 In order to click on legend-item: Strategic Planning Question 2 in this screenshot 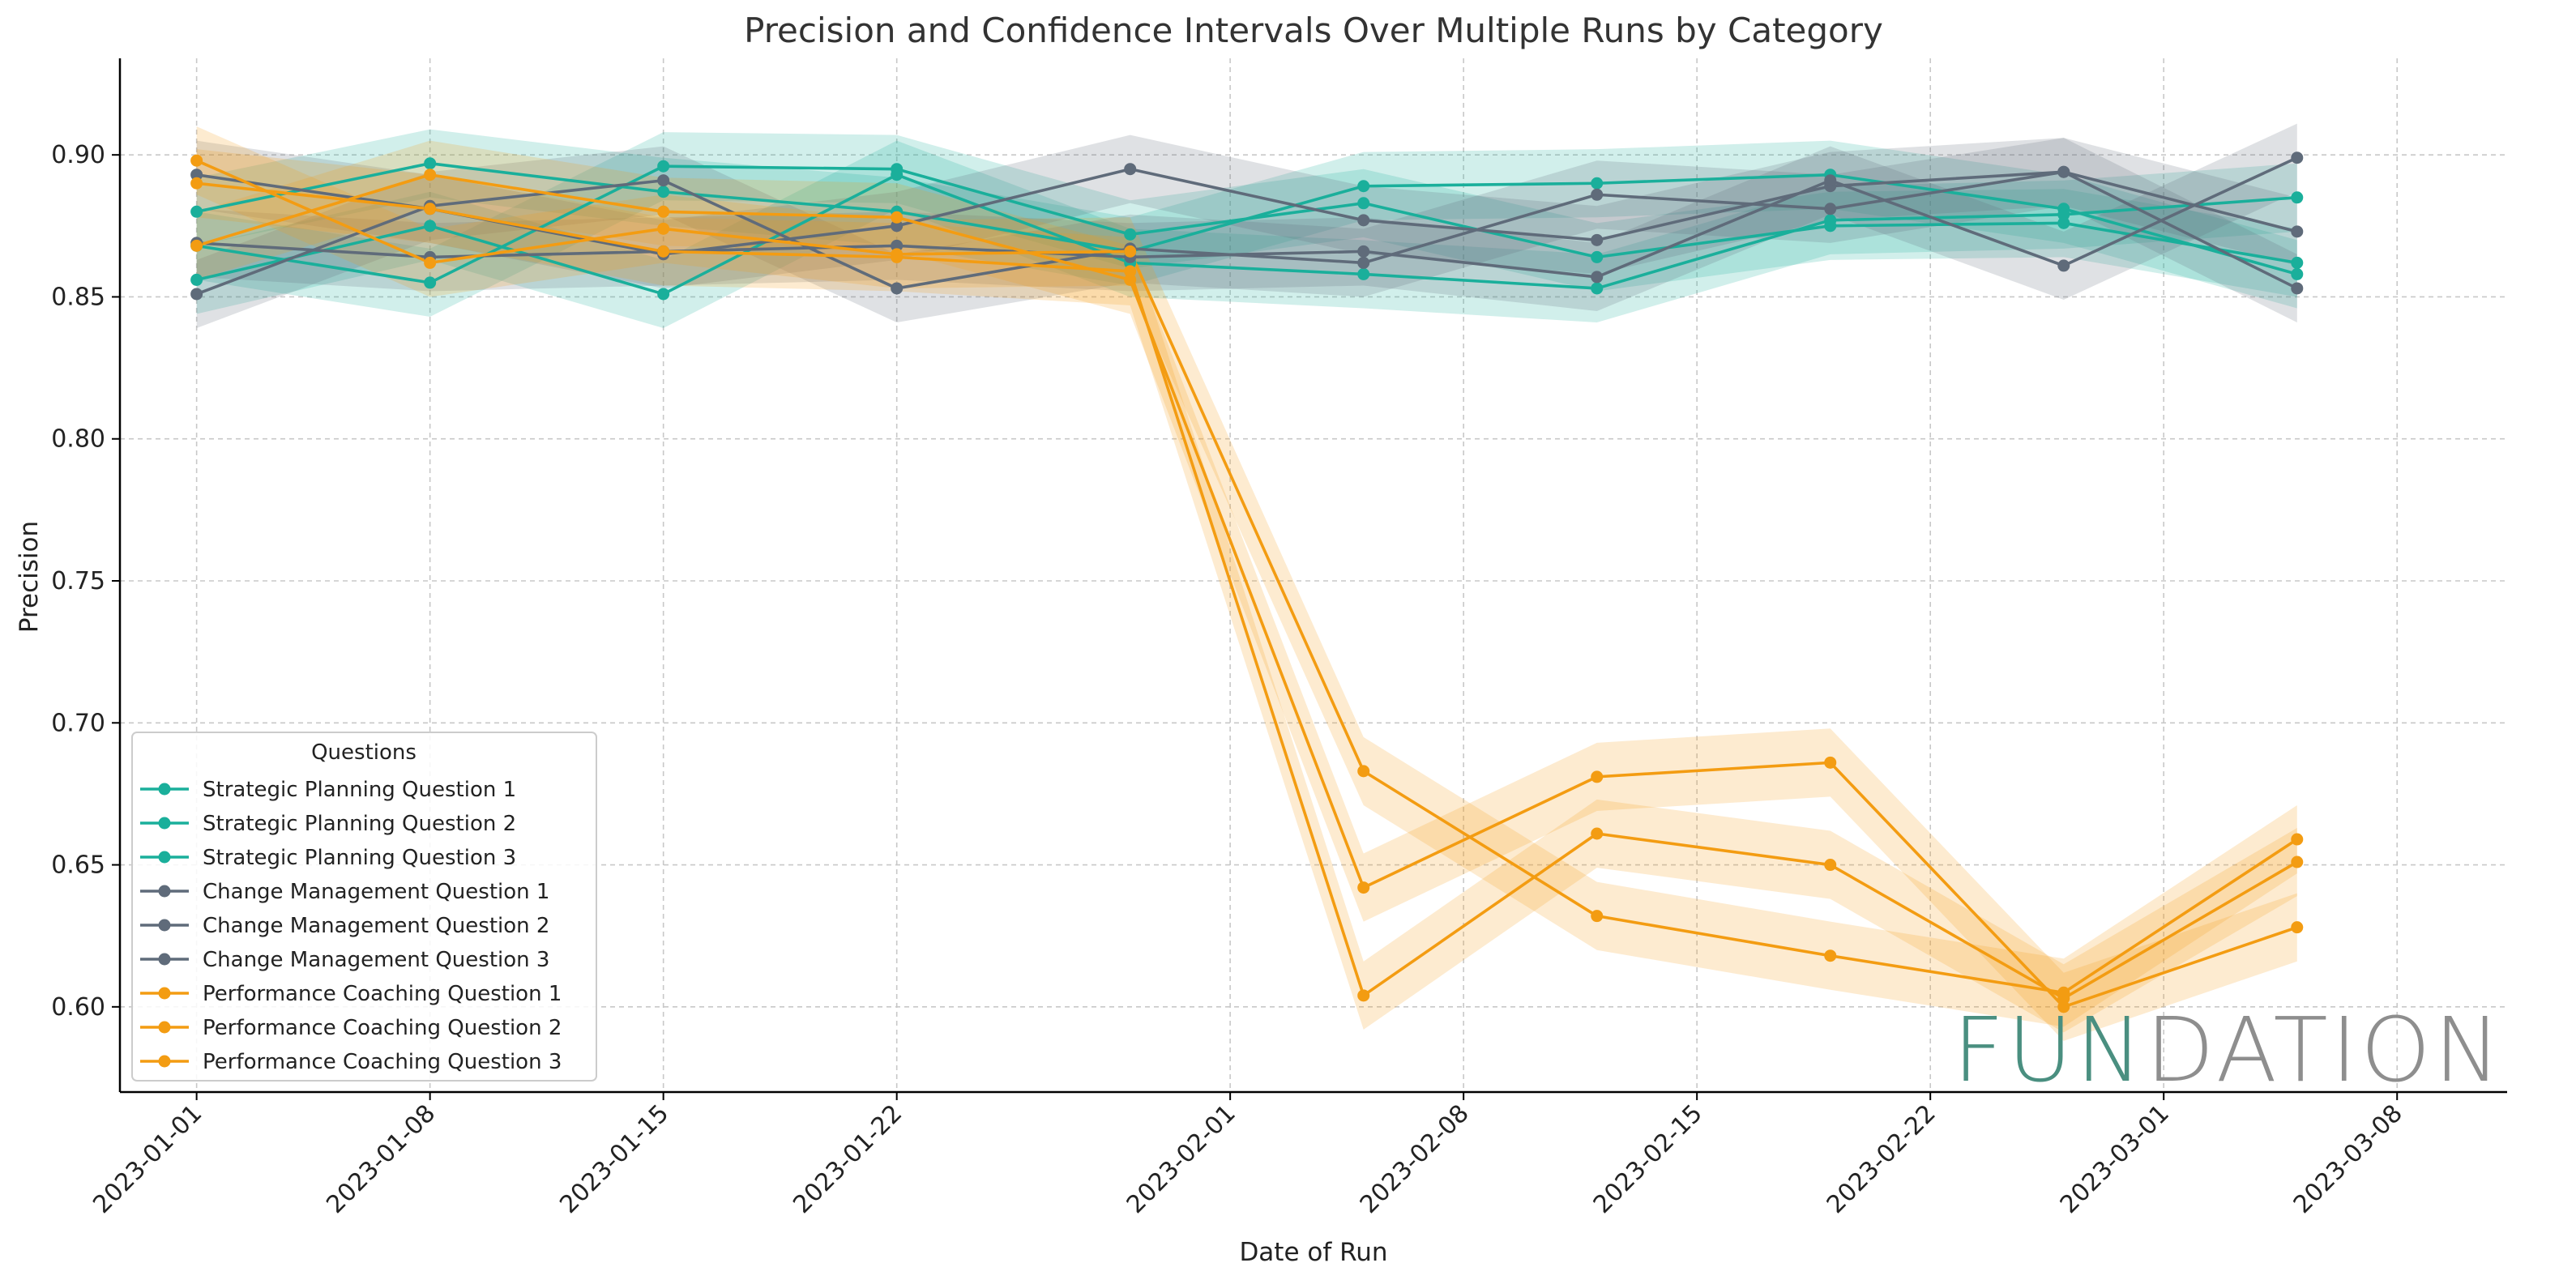, I will do `click(328, 824)`.